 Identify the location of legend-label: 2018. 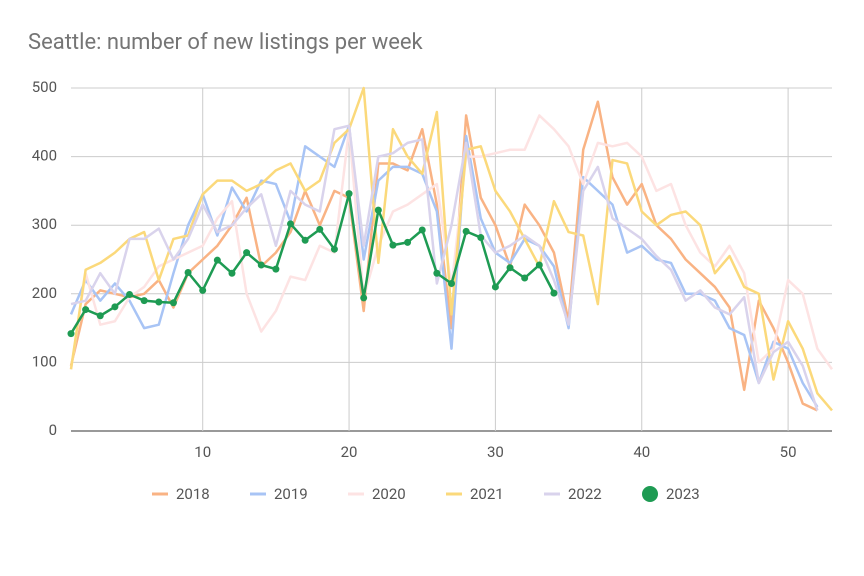
(193, 494).